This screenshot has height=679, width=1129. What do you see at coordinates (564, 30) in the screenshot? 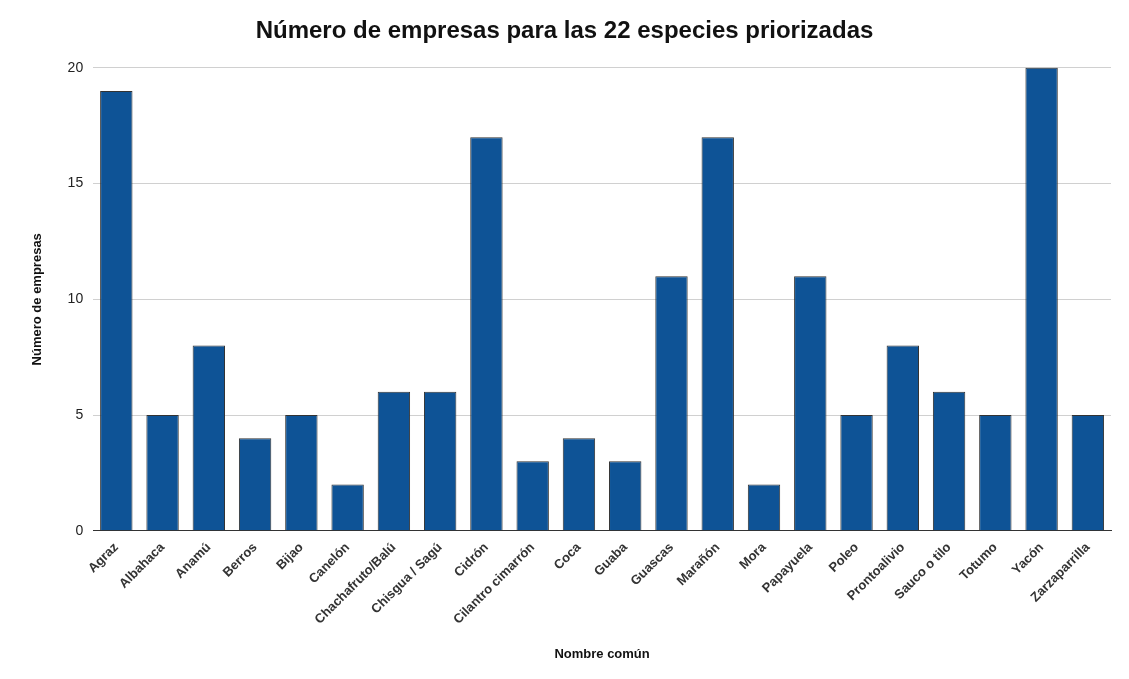
I see `chart-title: Número de empresas para las 22 especies priorizadas` at bounding box center [564, 30].